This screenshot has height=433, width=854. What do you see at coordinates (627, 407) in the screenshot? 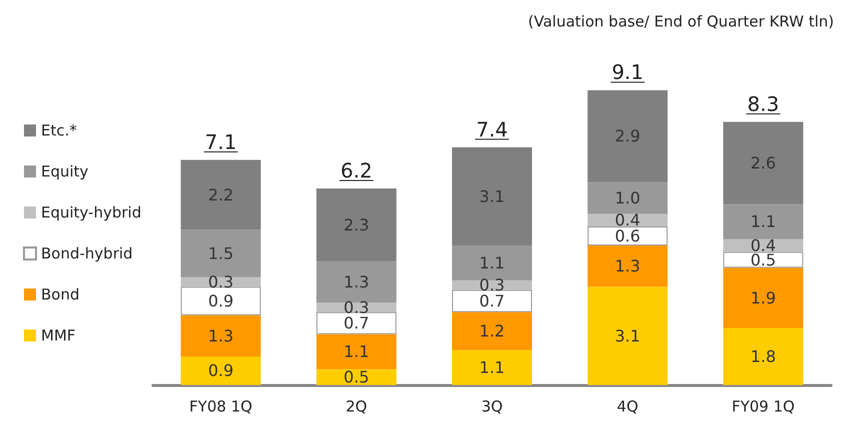
I see `x-tick-label: 4Q` at bounding box center [627, 407].